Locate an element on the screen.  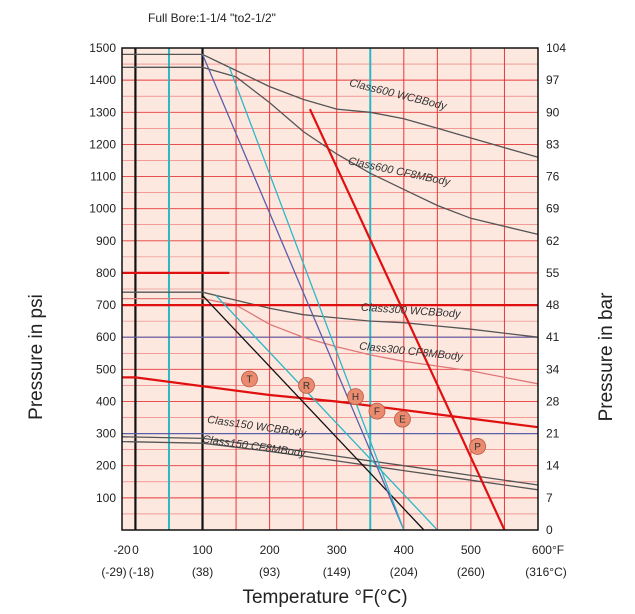
y-tick-right: 7 is located at coordinates (549, 498).